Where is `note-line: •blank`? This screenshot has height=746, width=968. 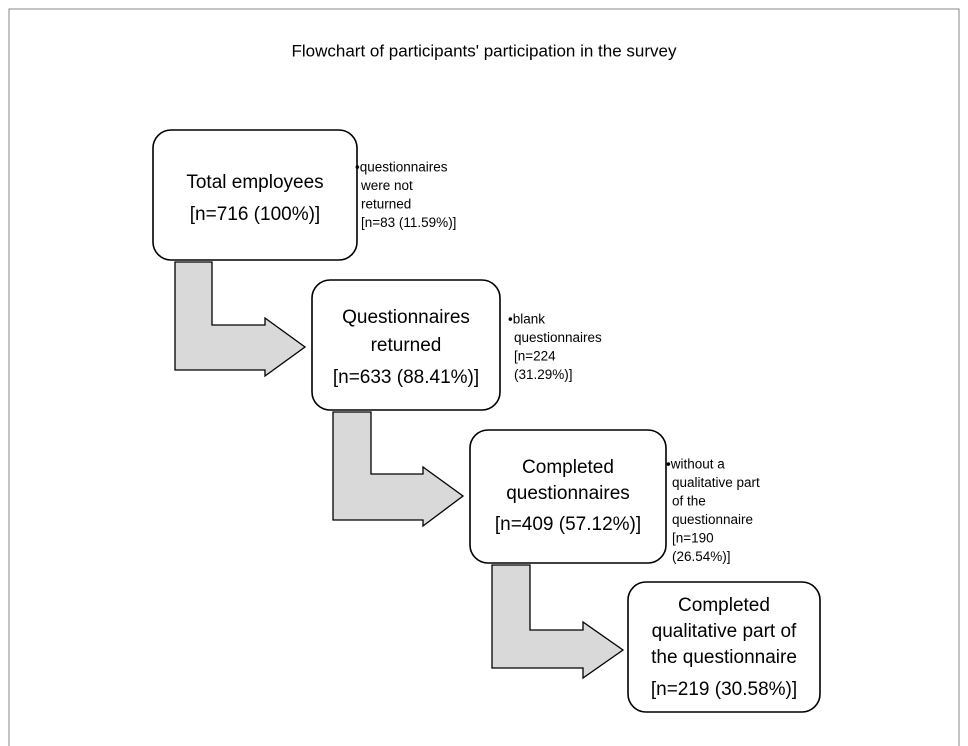
note-line: •blank is located at coordinates (526, 319).